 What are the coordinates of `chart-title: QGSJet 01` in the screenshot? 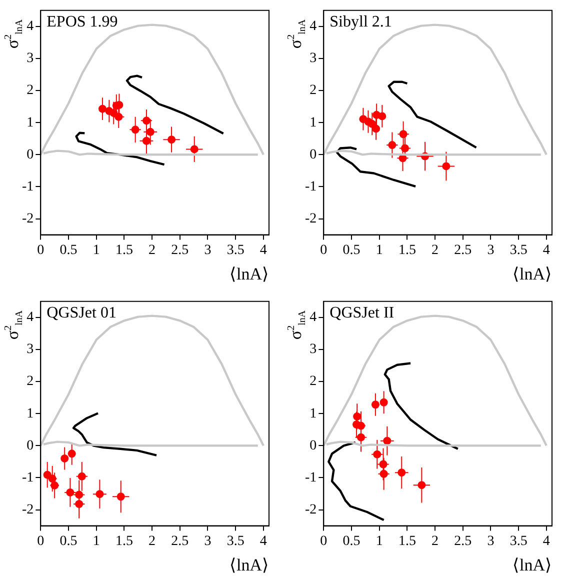 It's located at (81, 313).